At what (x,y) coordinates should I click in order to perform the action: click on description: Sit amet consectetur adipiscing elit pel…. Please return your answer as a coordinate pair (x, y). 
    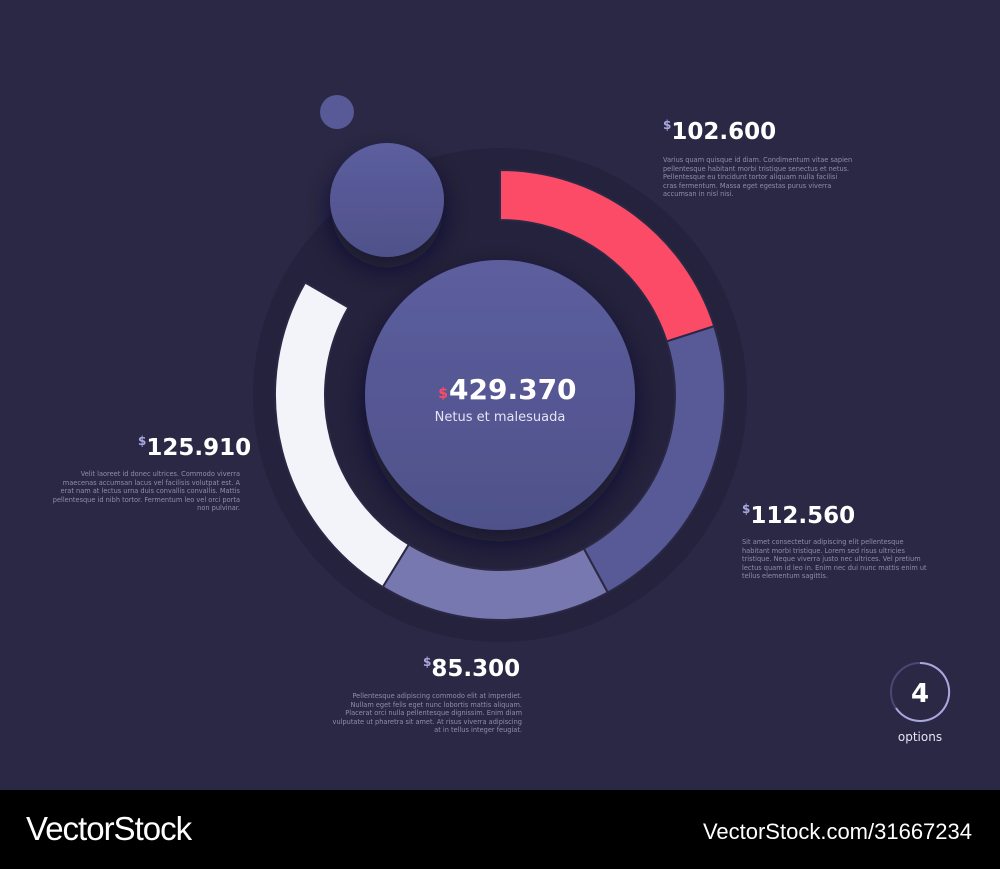
    Looking at the image, I should click on (834, 559).